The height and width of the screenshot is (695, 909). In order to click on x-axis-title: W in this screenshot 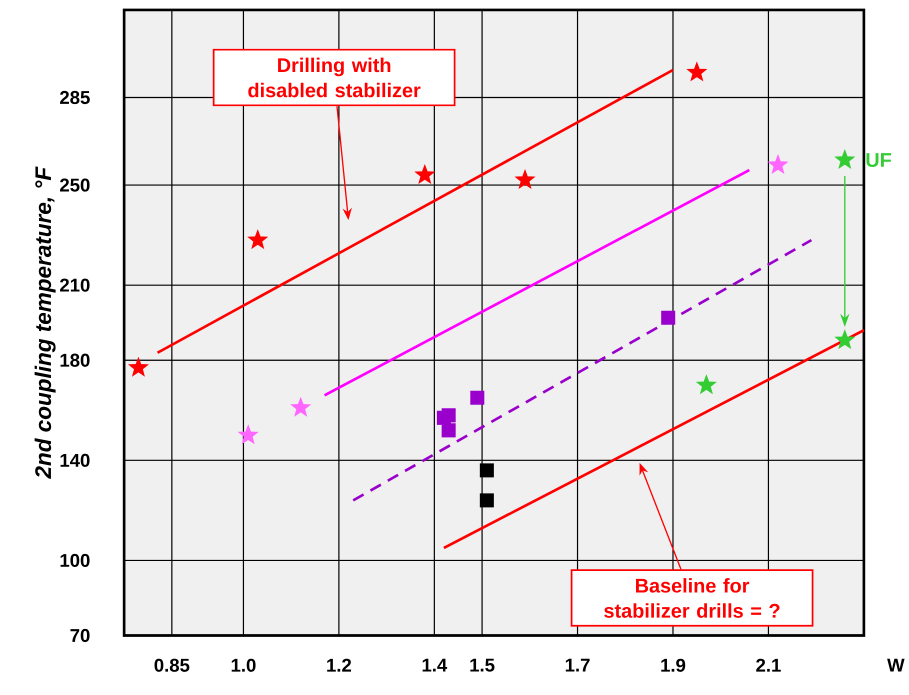, I will do `click(896, 665)`.